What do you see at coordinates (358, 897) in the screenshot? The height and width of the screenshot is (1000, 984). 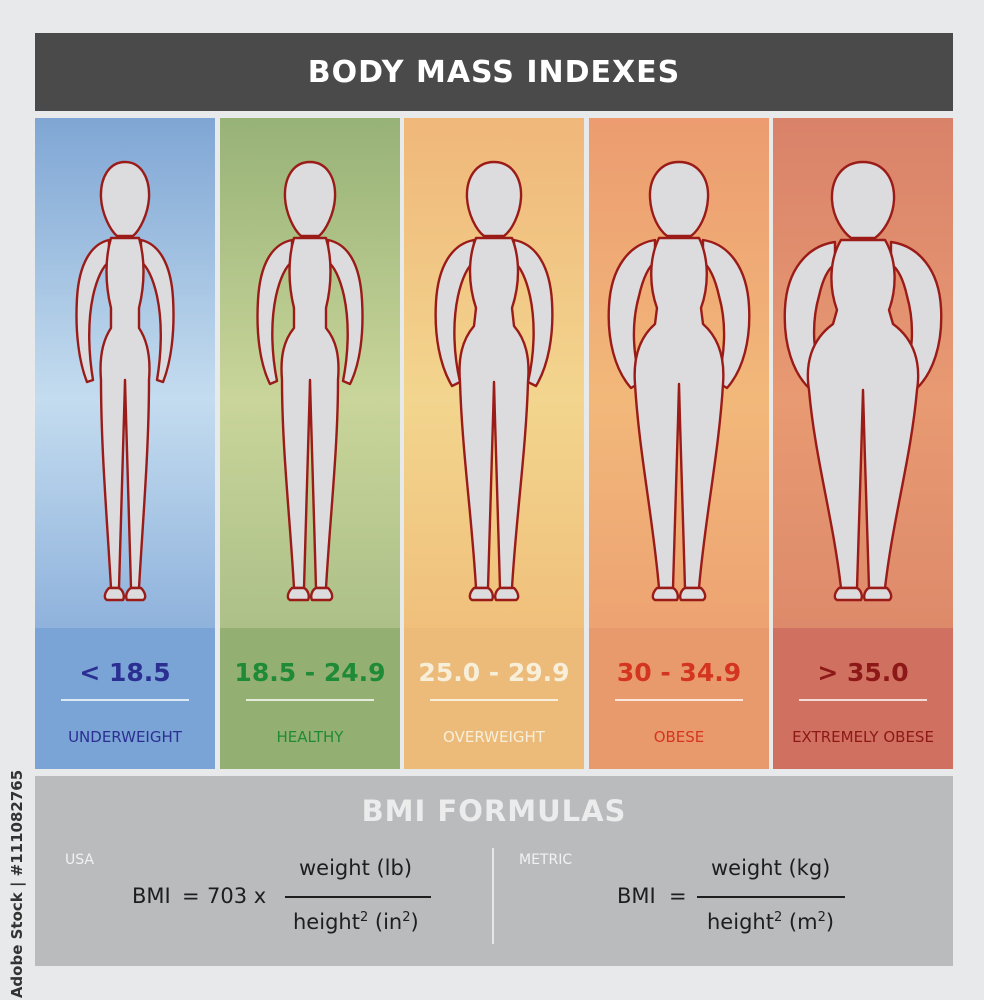 I see `usa-fraction-bar` at bounding box center [358, 897].